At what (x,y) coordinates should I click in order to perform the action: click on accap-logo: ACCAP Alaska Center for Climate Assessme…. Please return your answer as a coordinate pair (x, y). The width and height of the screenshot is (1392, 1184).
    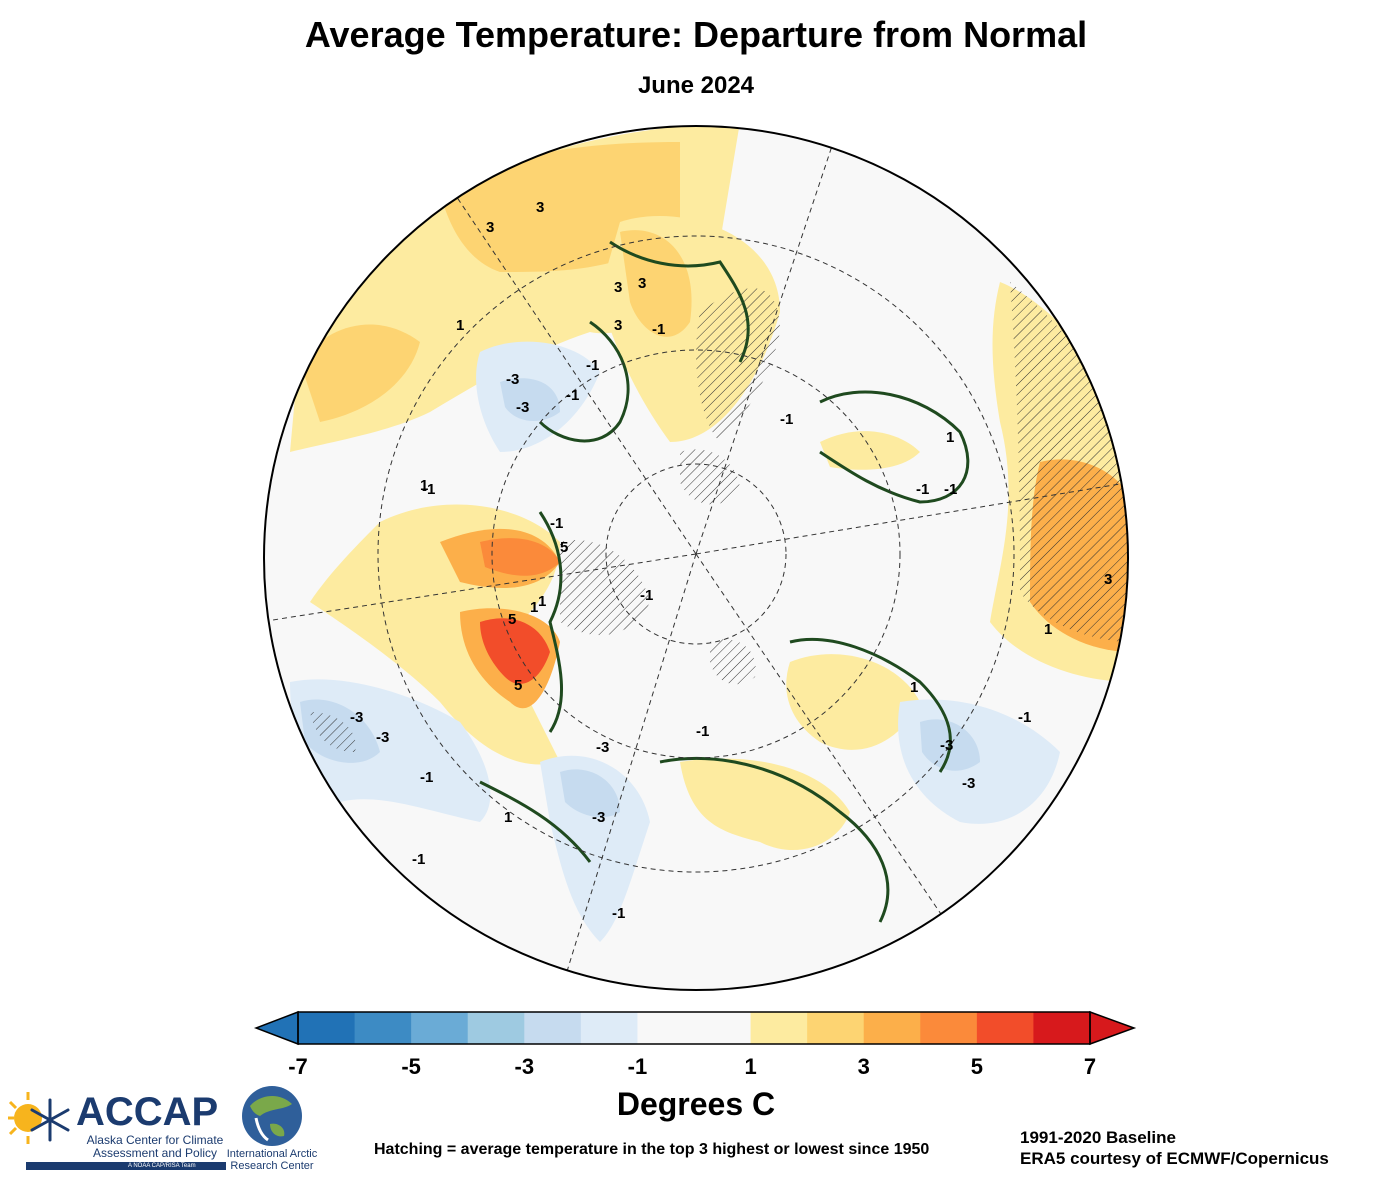
    Looking at the image, I should click on (118, 1129).